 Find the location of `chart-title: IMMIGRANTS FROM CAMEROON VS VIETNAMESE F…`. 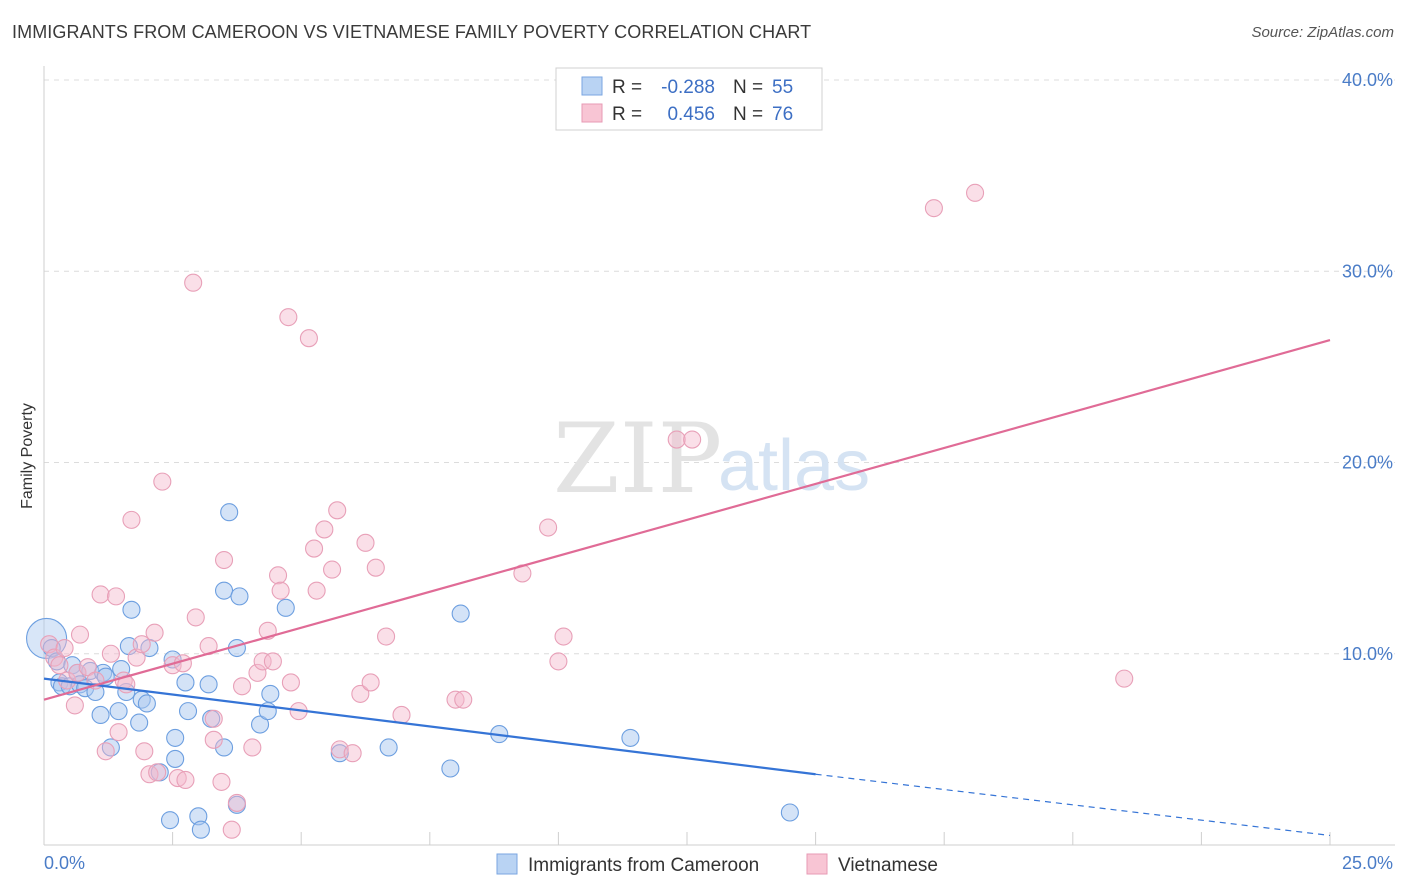

chart-title: IMMIGRANTS FROM CAMEROON VS VIETNAMESE F… is located at coordinates (412, 32).